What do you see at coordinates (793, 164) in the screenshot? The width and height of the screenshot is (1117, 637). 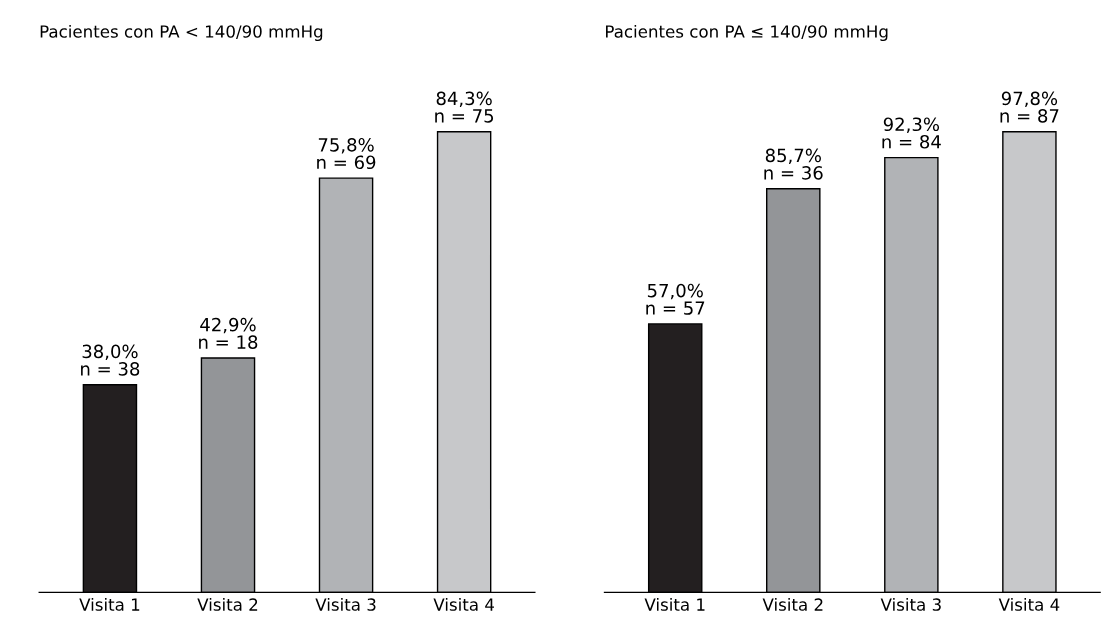 I see `data-label: 85,7% n = 36` at bounding box center [793, 164].